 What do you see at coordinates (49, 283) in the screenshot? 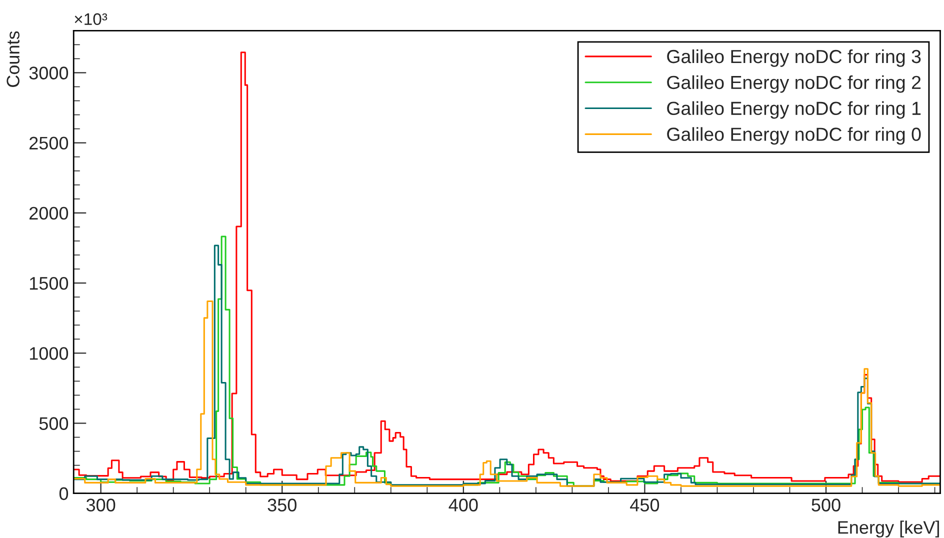
I see `y-tick-label: 1500` at bounding box center [49, 283].